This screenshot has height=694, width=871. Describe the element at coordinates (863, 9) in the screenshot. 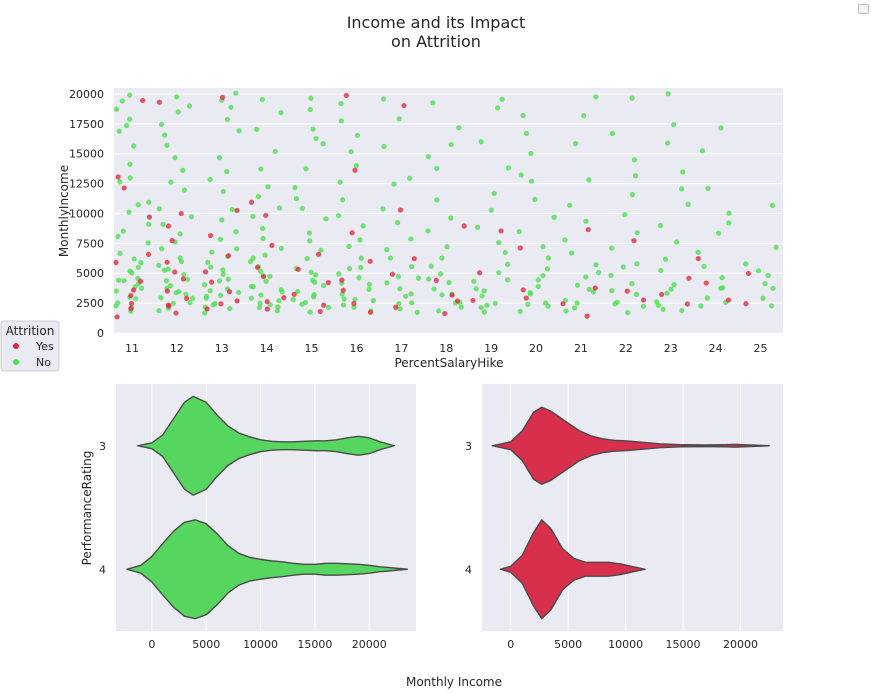

I see `corner-checkbox` at that location.